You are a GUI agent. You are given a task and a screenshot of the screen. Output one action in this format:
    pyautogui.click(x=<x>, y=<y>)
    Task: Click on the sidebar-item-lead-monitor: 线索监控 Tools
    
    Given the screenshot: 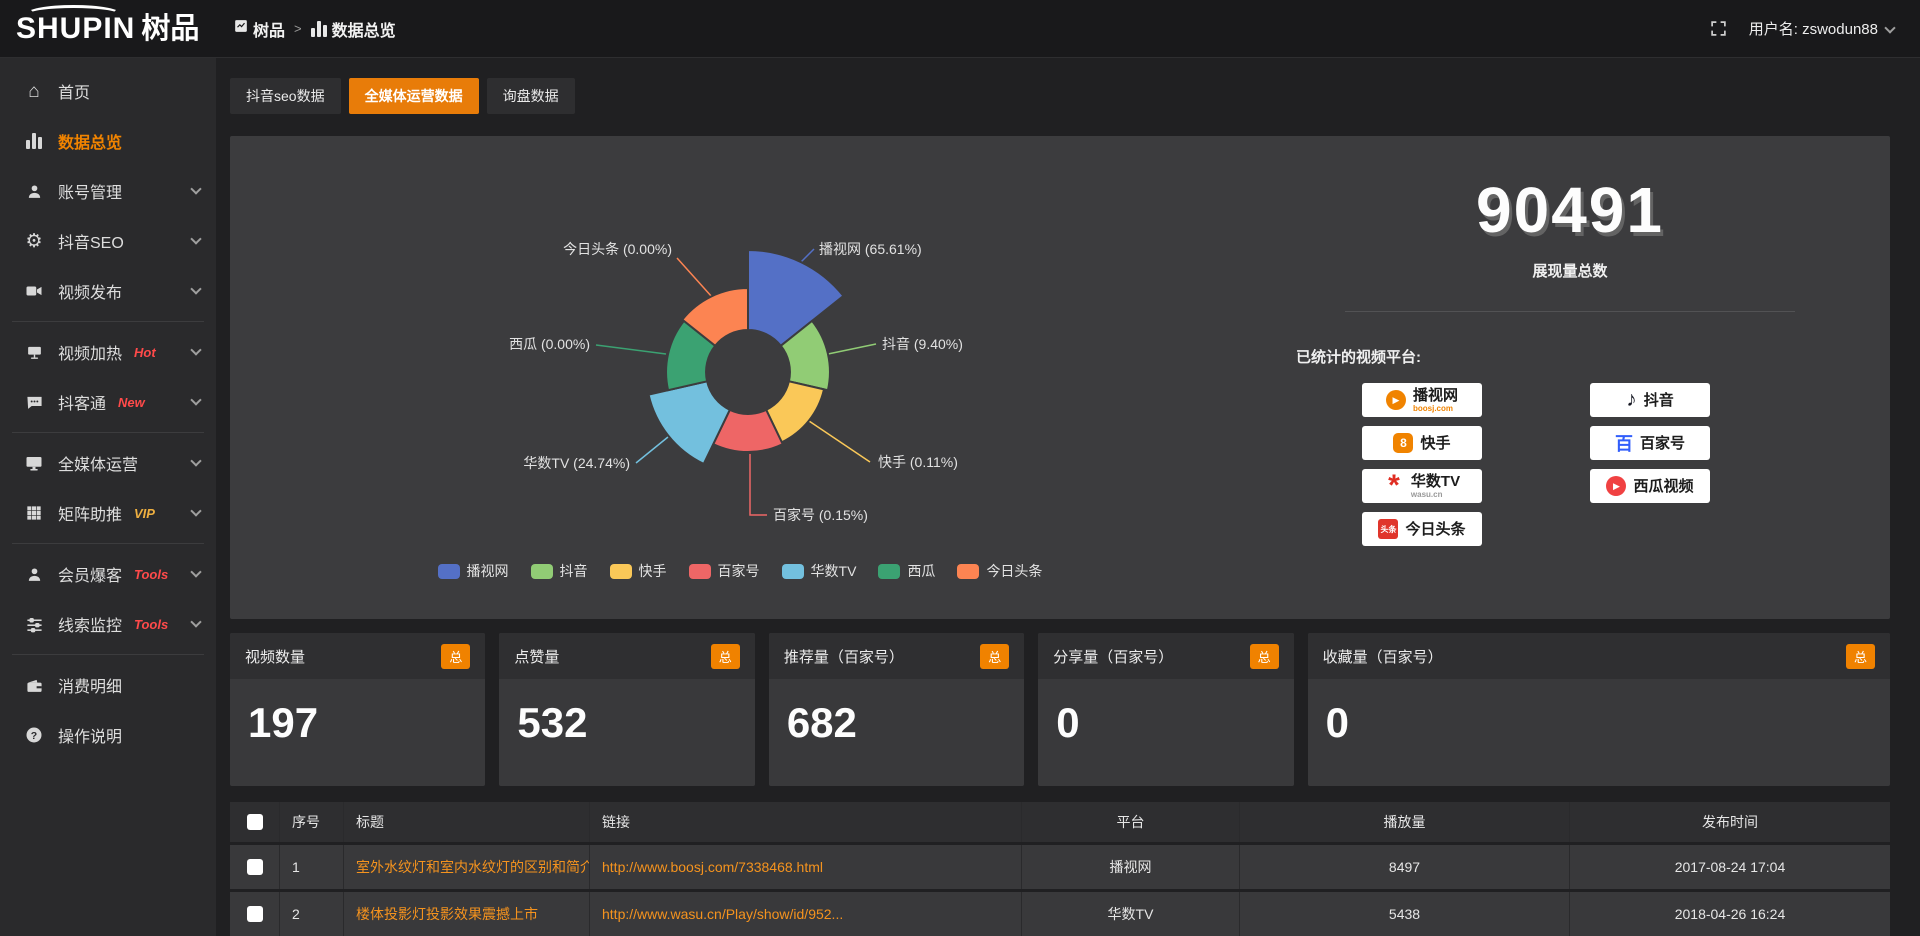 What is the action you would take?
    pyautogui.click(x=108, y=624)
    